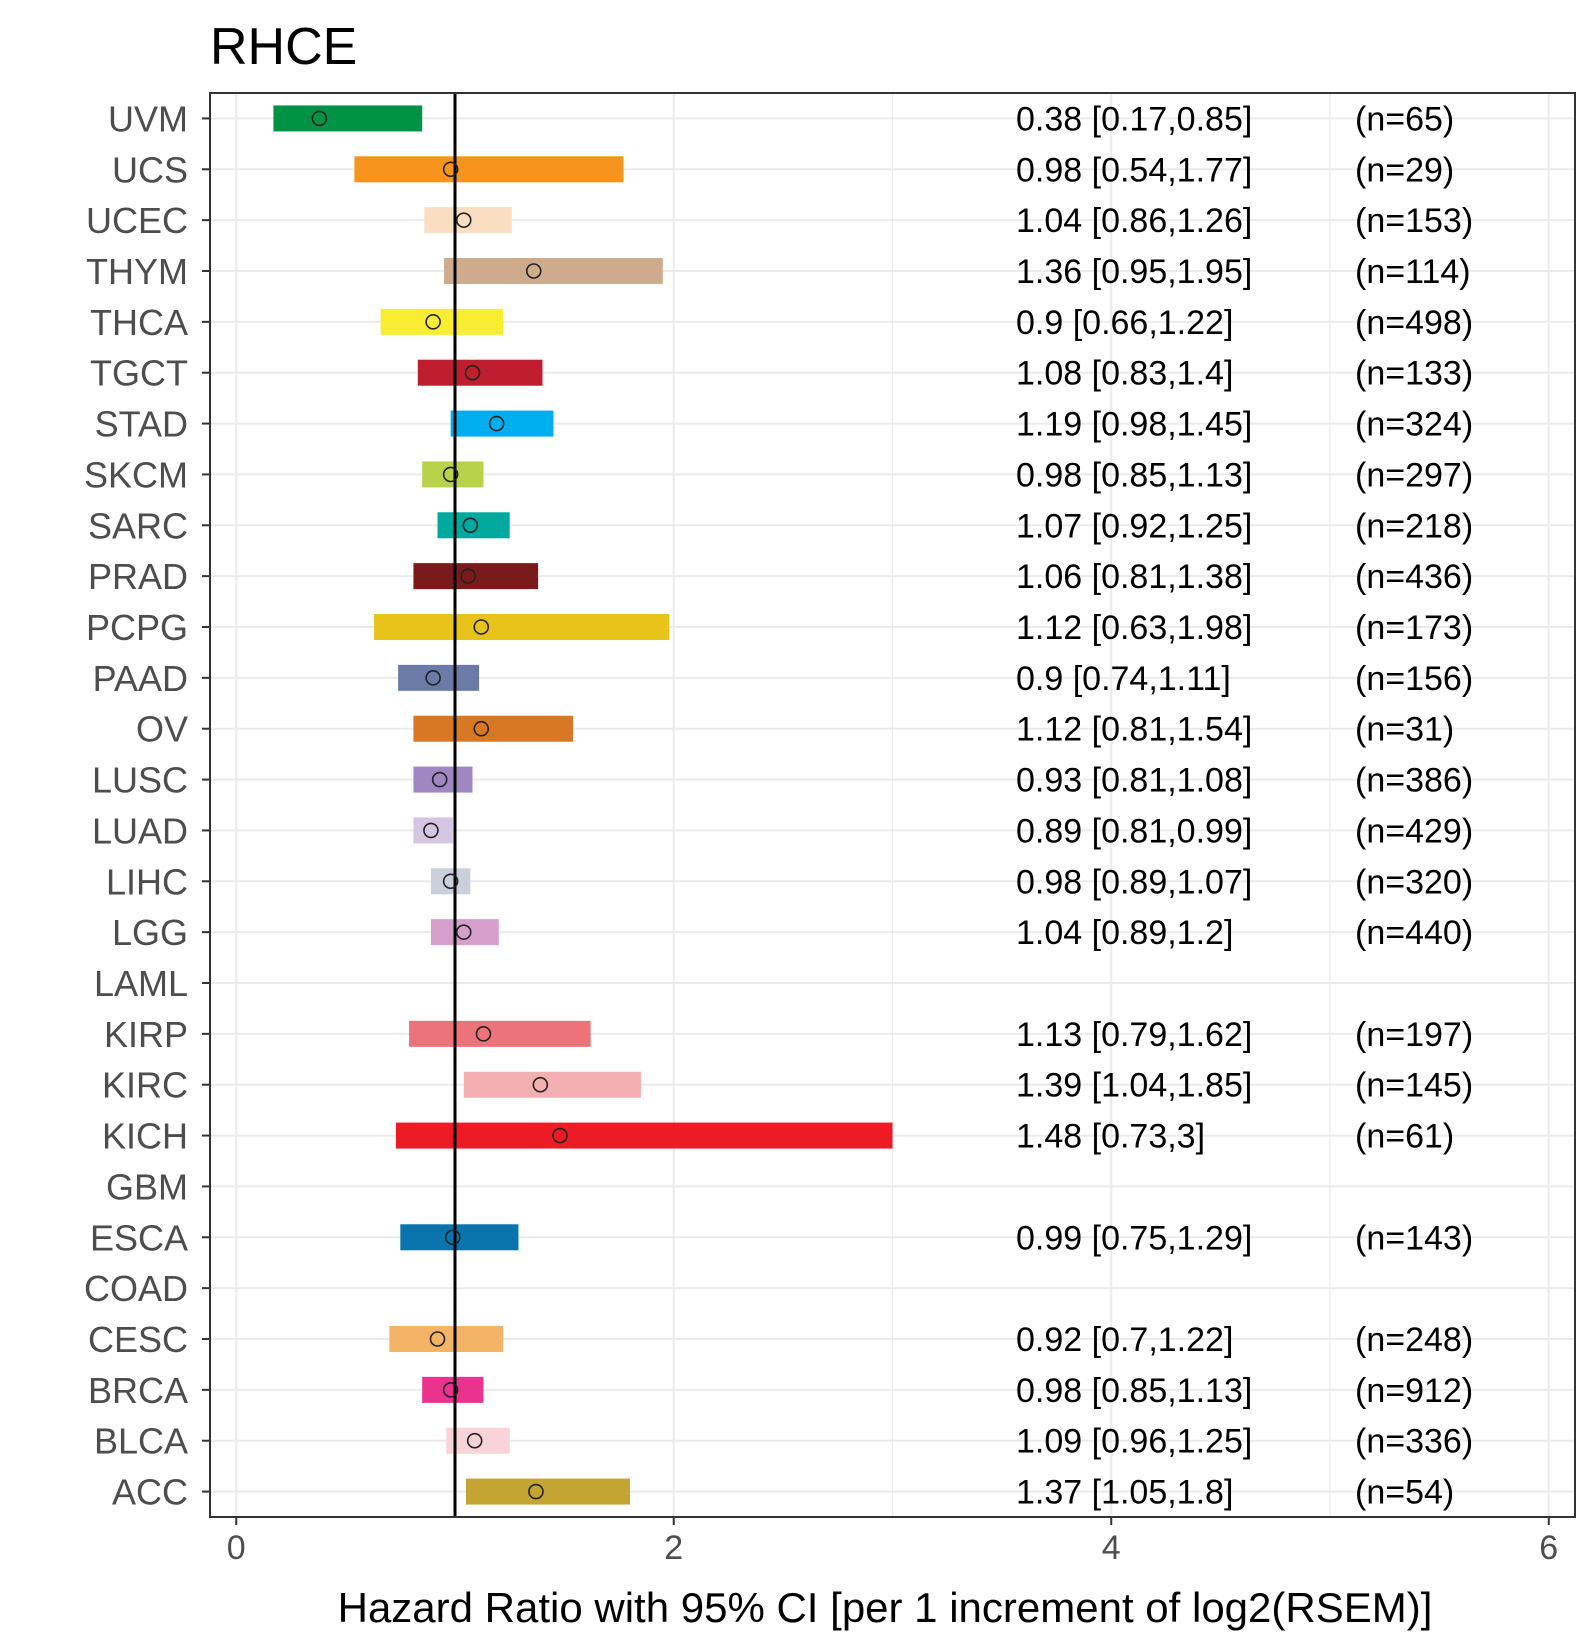  I want to click on n-label-paad: (n=156), so click(1414, 679).